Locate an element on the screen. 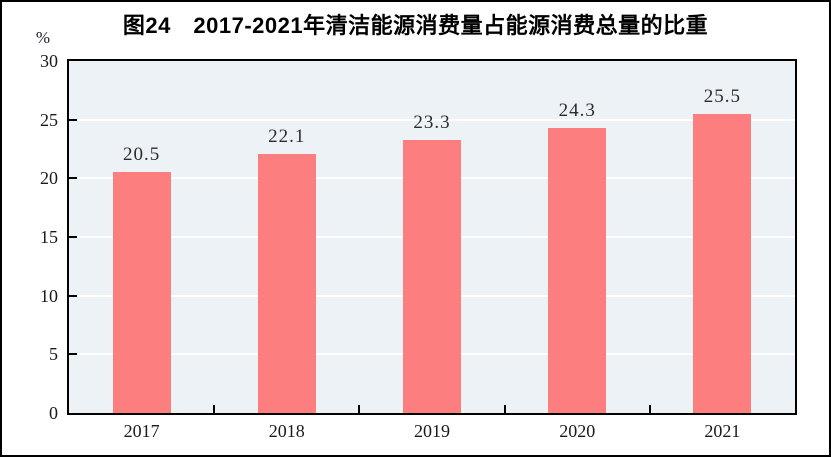  x-category-label: 2020 is located at coordinates (577, 431).